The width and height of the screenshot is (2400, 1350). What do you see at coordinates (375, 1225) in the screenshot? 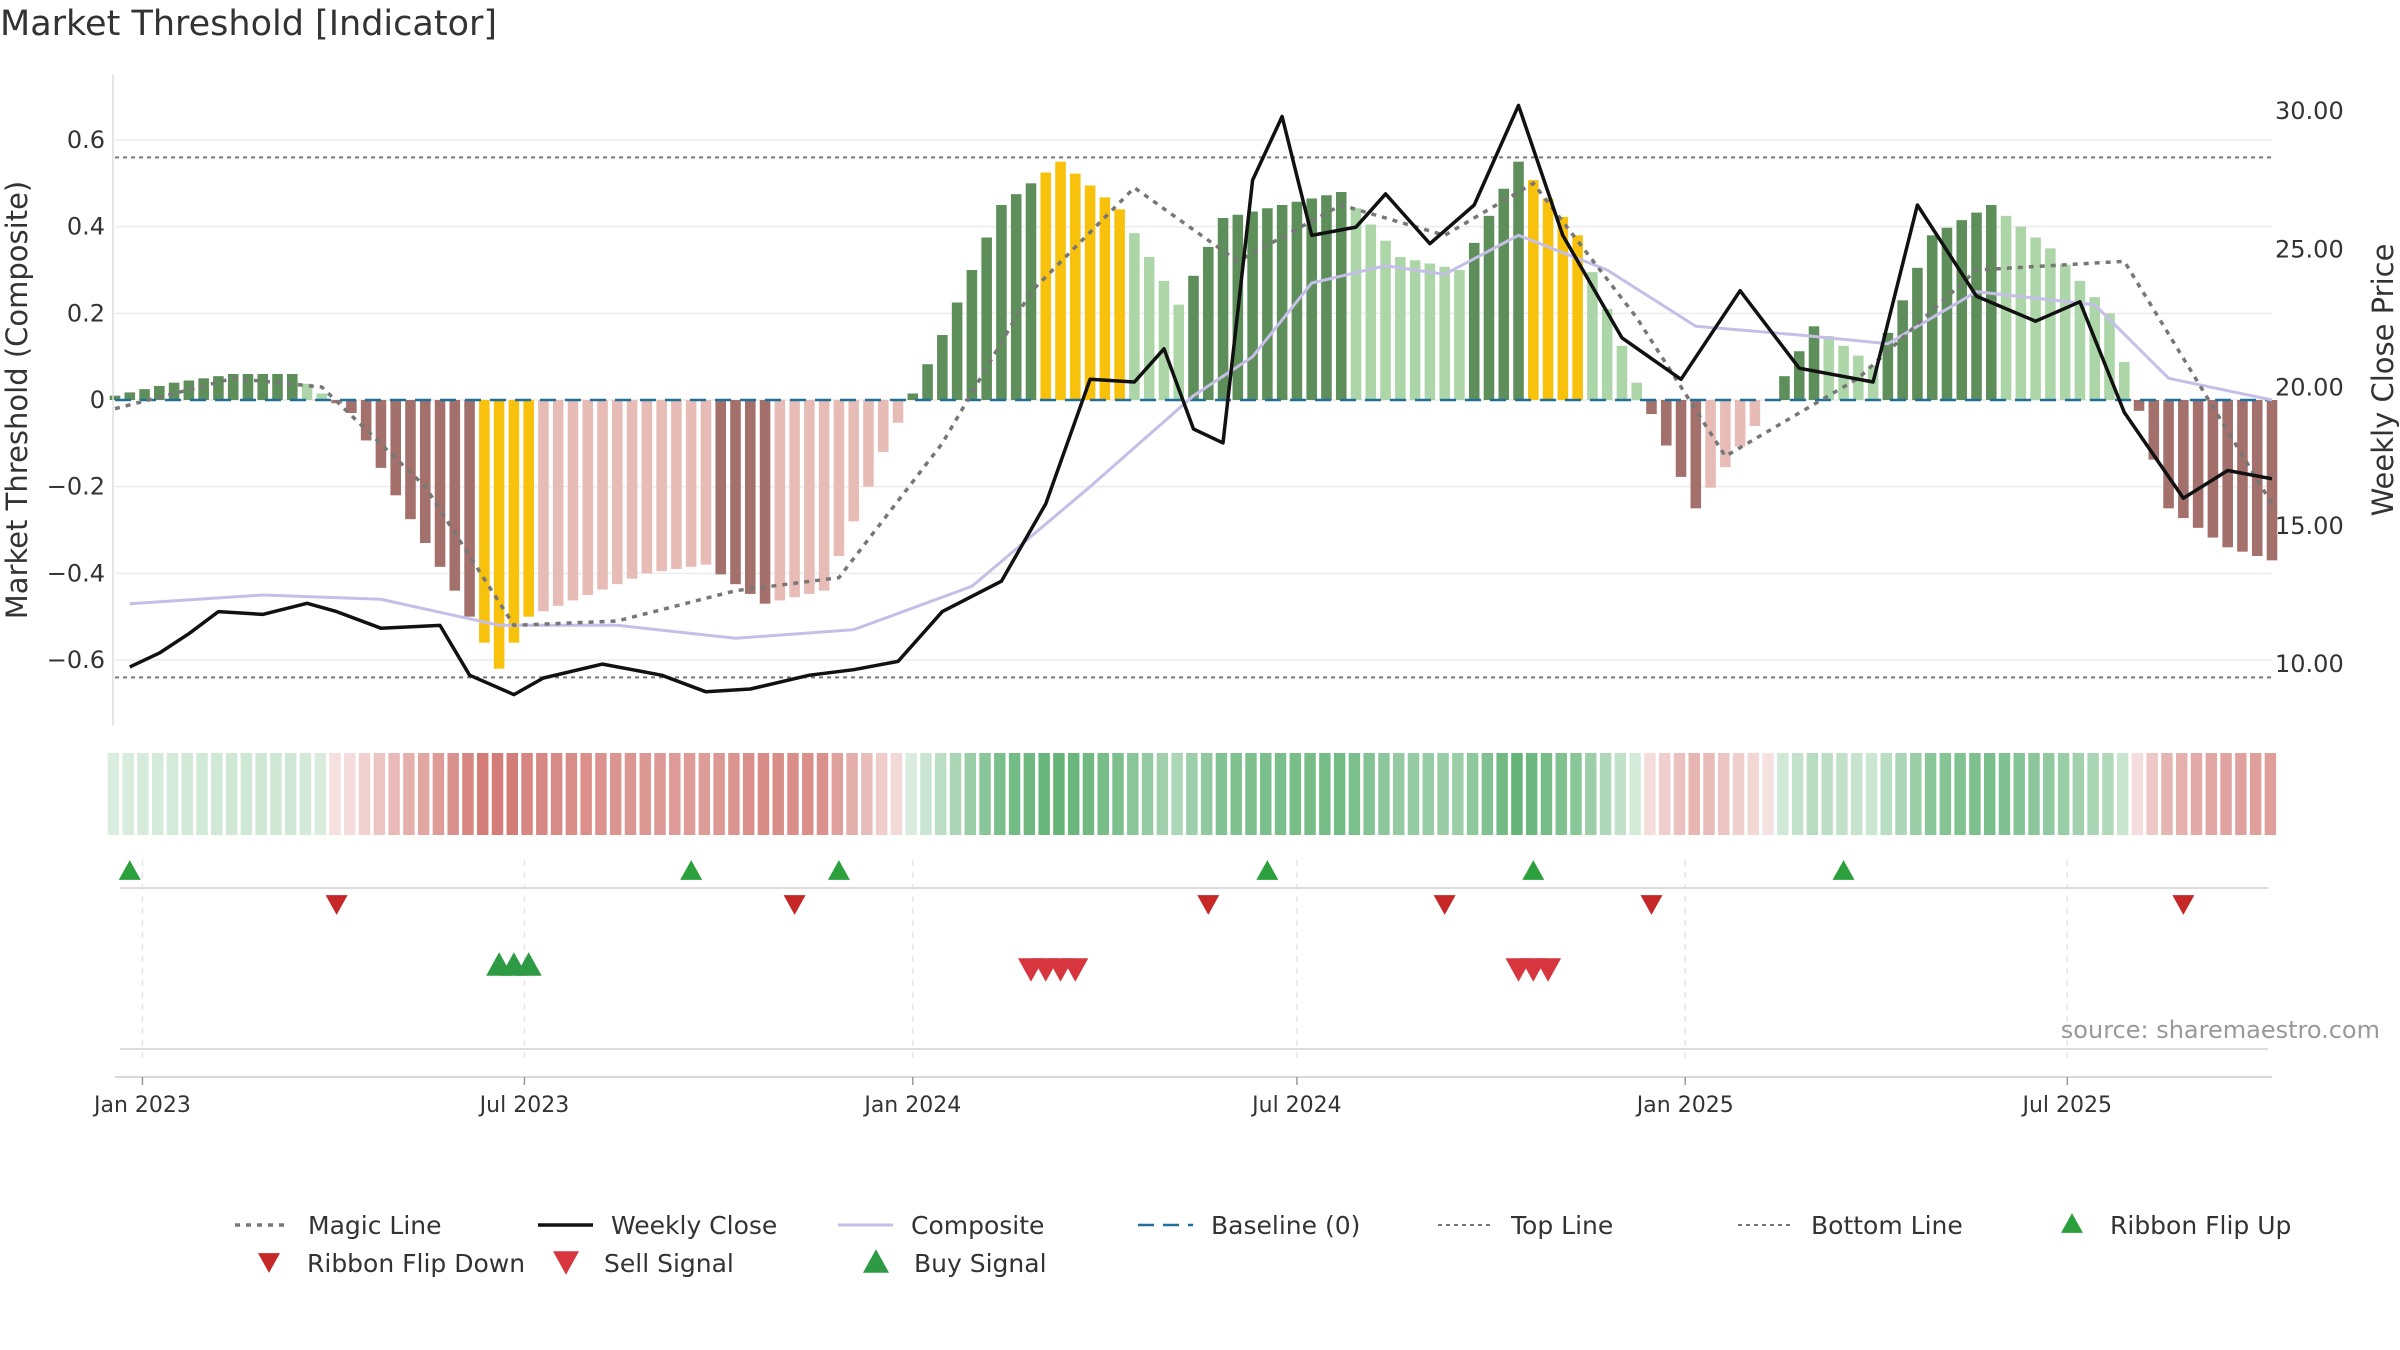
I see `legend-label: Magic Line` at bounding box center [375, 1225].